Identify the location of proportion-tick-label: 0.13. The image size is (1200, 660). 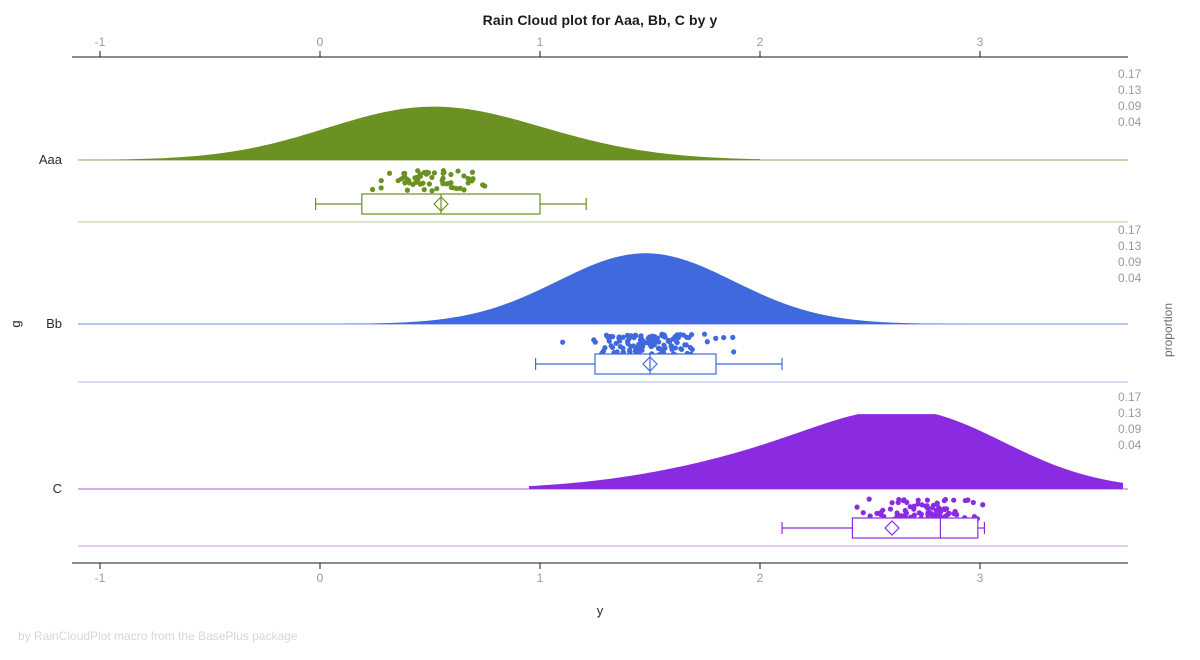
(1130, 246).